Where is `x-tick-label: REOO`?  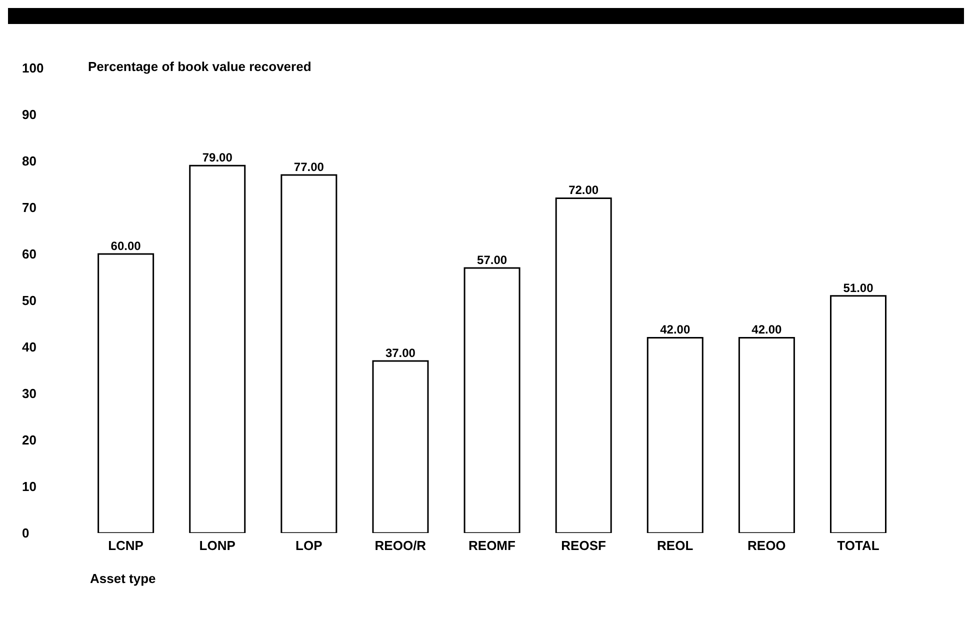
x-tick-label: REOO is located at coordinates (767, 546).